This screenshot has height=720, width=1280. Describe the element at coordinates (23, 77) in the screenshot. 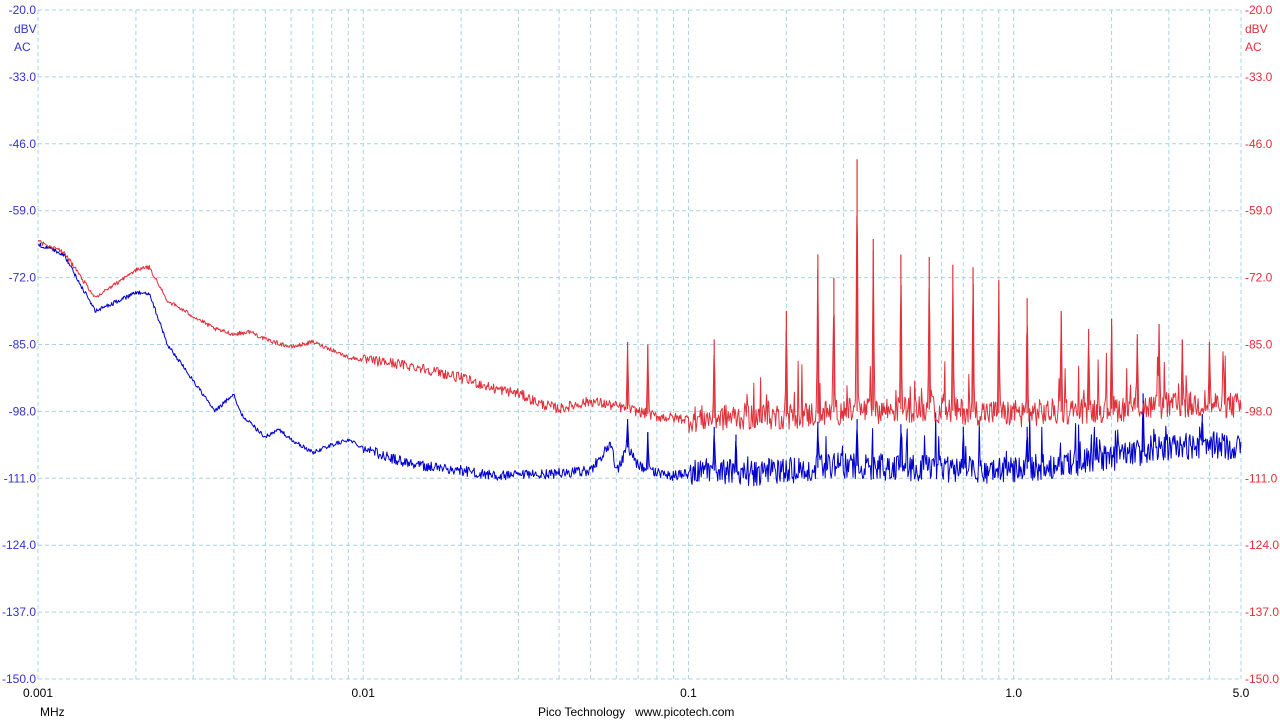

I see `left-y-tick-label: -33.0` at that location.